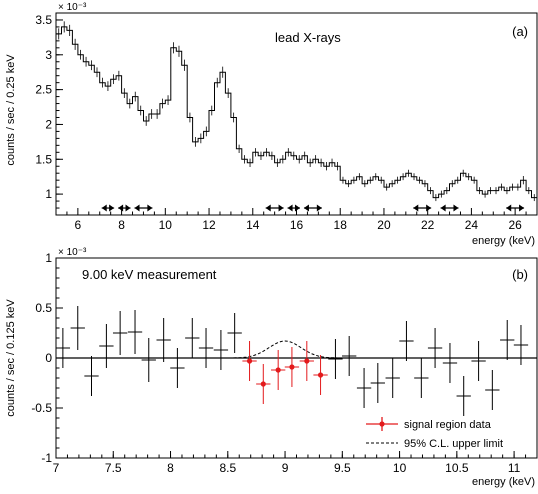  I want to click on legend-signal-label: signal region data, so click(448, 425).